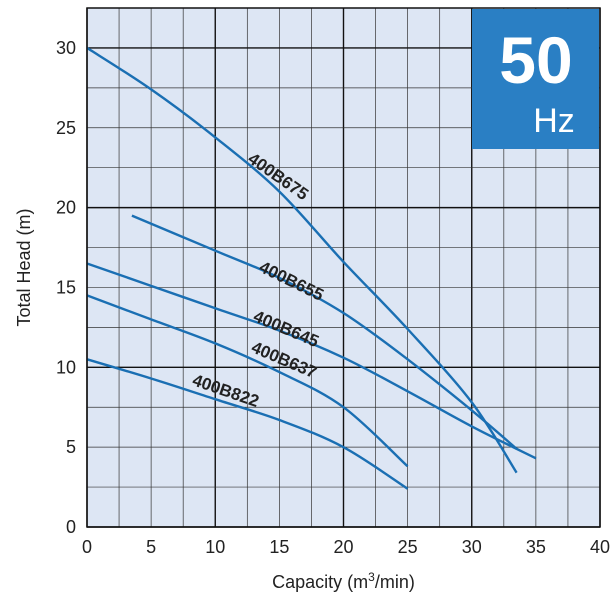 This screenshot has width=612, height=598. What do you see at coordinates (24, 267) in the screenshot?
I see `y-axis-label: Total Head (m)` at bounding box center [24, 267].